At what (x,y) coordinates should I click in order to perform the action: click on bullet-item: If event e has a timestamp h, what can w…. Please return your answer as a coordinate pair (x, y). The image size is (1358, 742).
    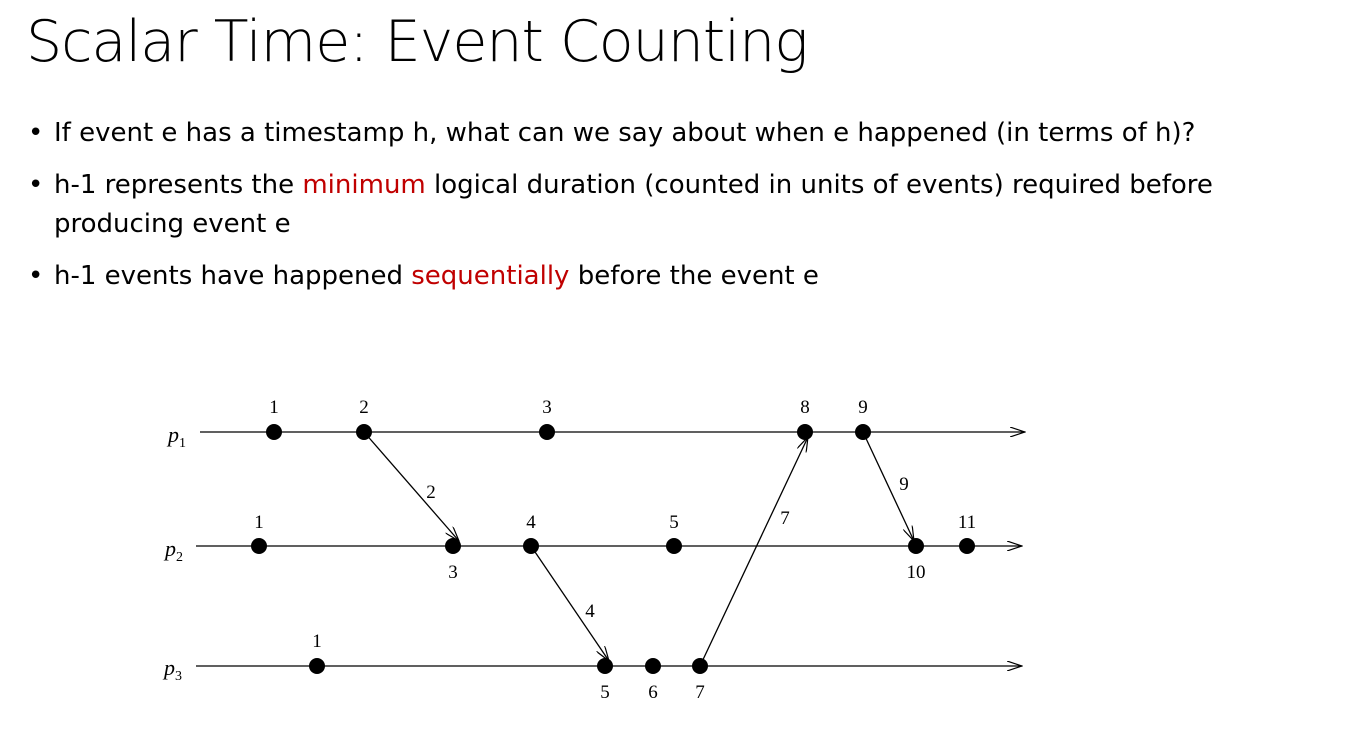
    Looking at the image, I should click on (681, 133).